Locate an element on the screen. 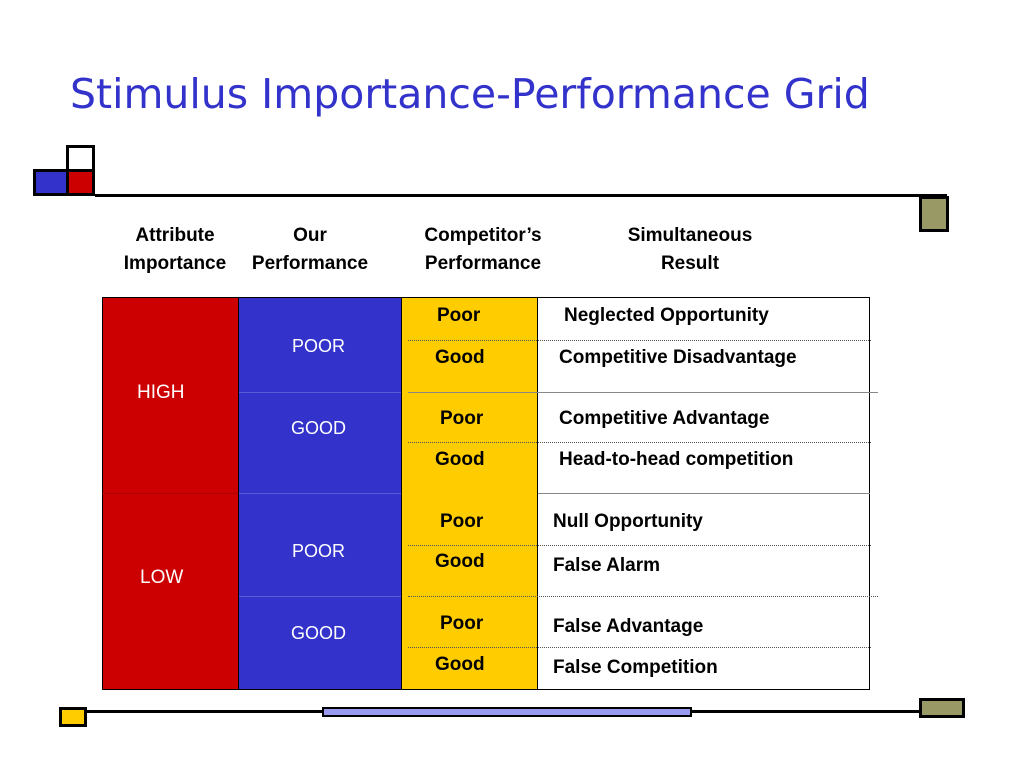 The image size is (1024, 768). deco-bar-lavender is located at coordinates (507, 712).